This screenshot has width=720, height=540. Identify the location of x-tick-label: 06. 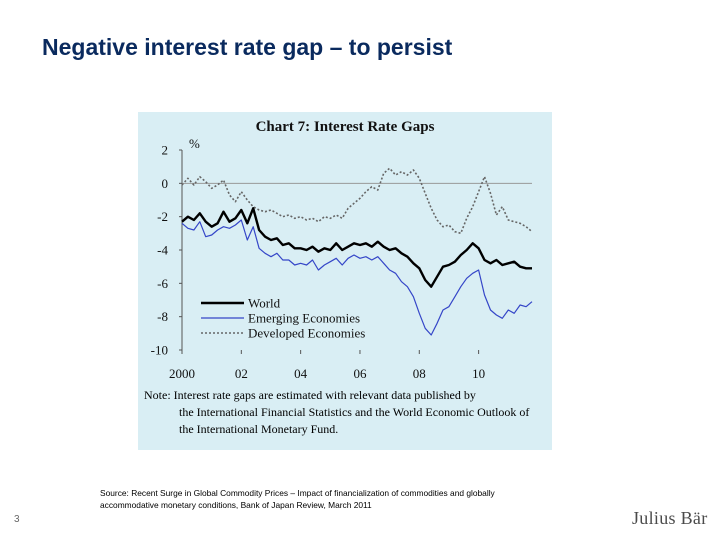
(360, 373).